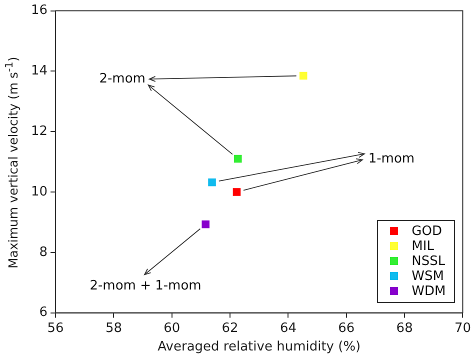 The width and height of the screenshot is (474, 355). What do you see at coordinates (55, 328) in the screenshot?
I see `x-tick-label: 56` at bounding box center [55, 328].